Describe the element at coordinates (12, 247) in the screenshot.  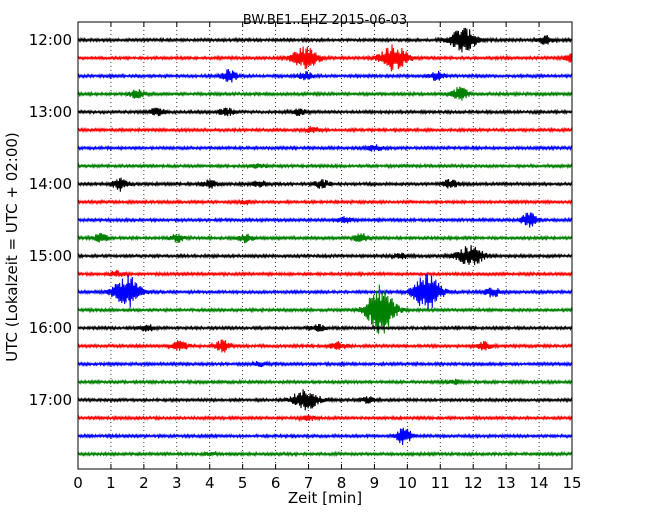
I see `y-axis-label: UTC (Lokalzeit = UTC + 02:00)` at that location.